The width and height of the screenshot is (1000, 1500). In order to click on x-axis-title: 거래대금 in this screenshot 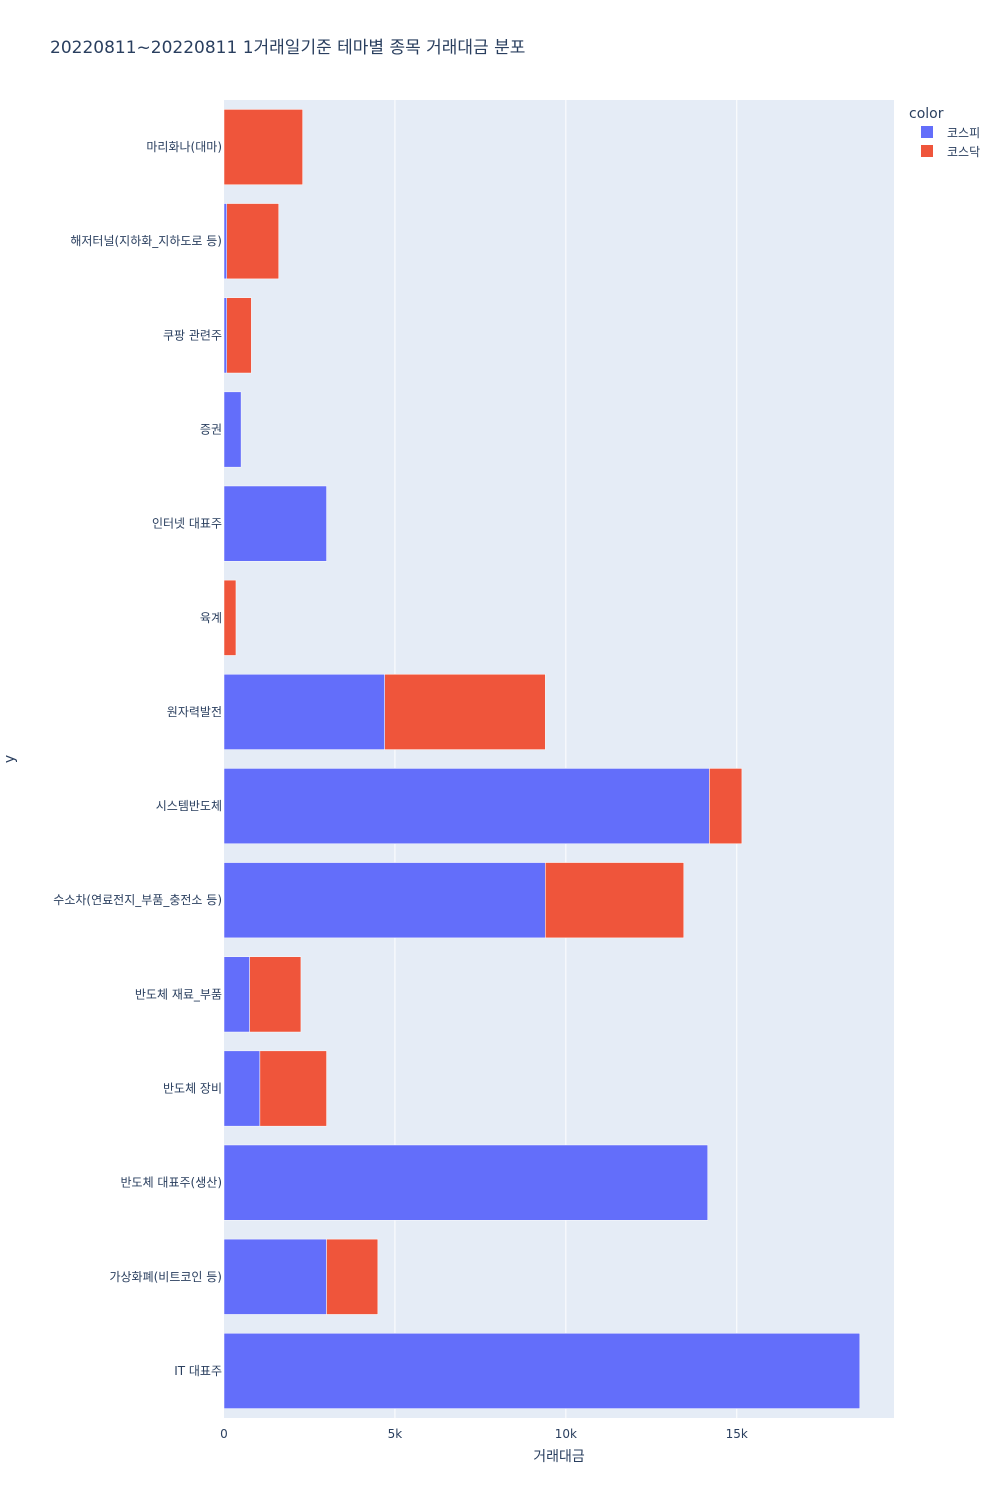, I will do `click(559, 1457)`.